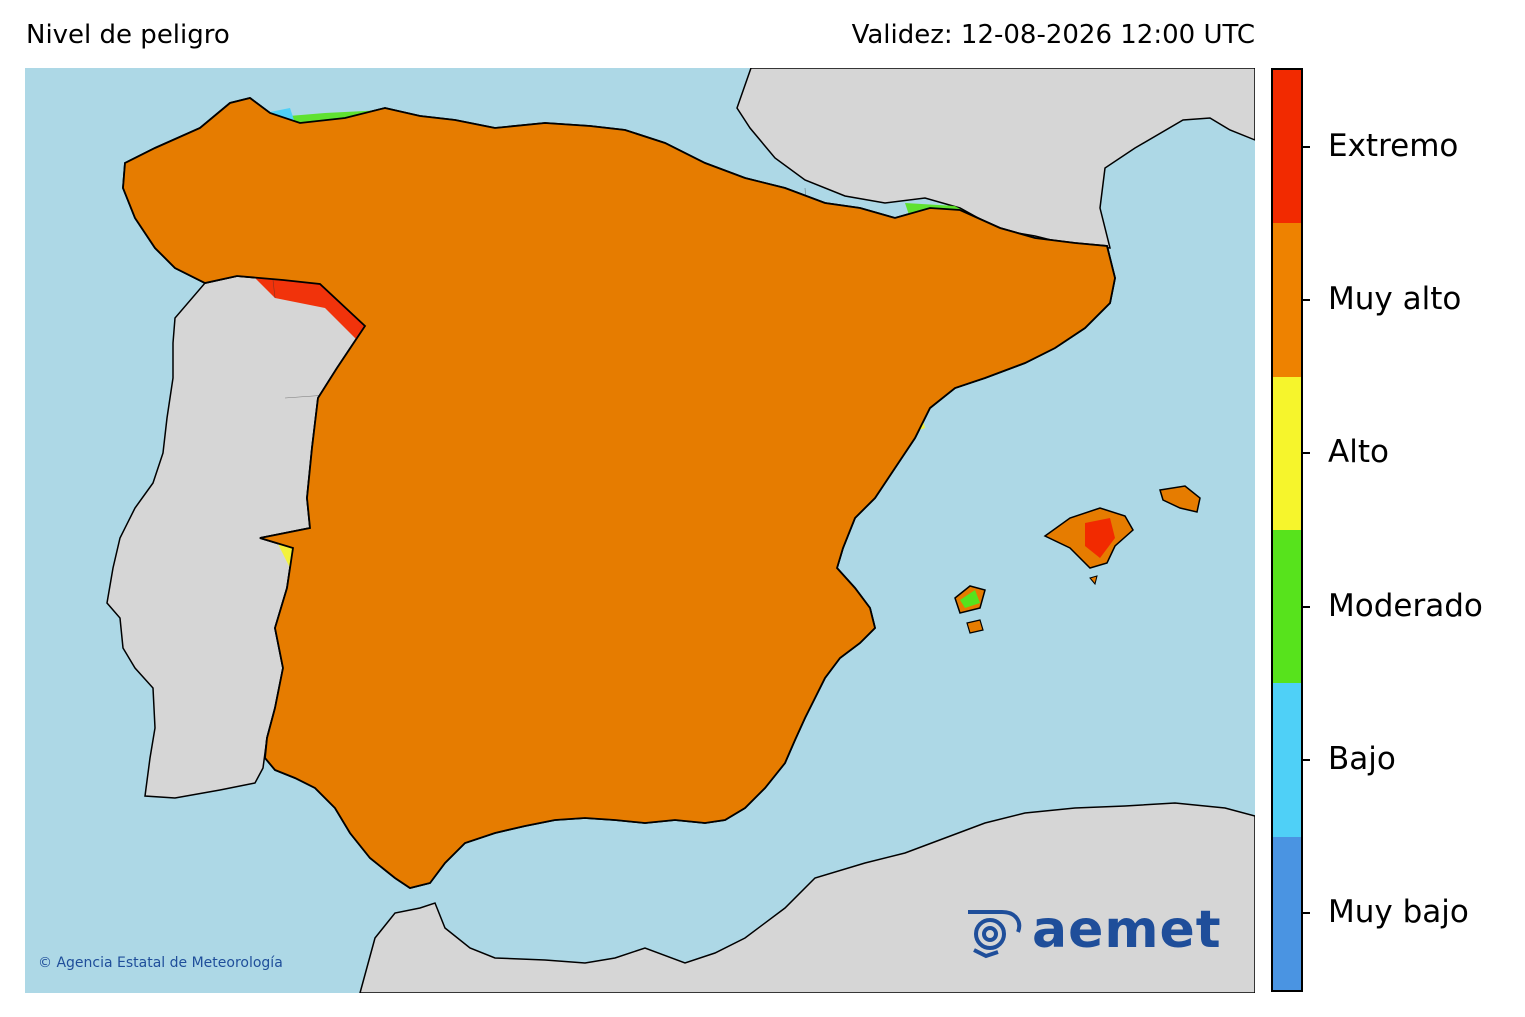 This screenshot has height=1017, width=1525. I want to click on aemet-wordmark: aemet, so click(1127, 930).